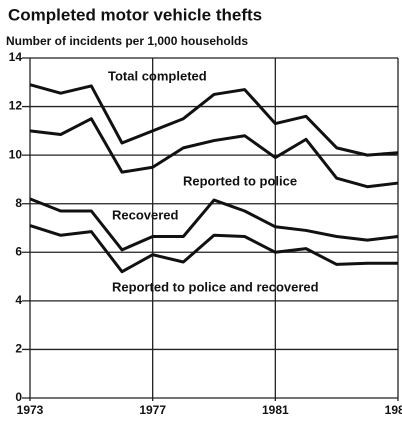  Describe the element at coordinates (275, 410) in the screenshot. I see `x-tick-label: 1981` at that location.